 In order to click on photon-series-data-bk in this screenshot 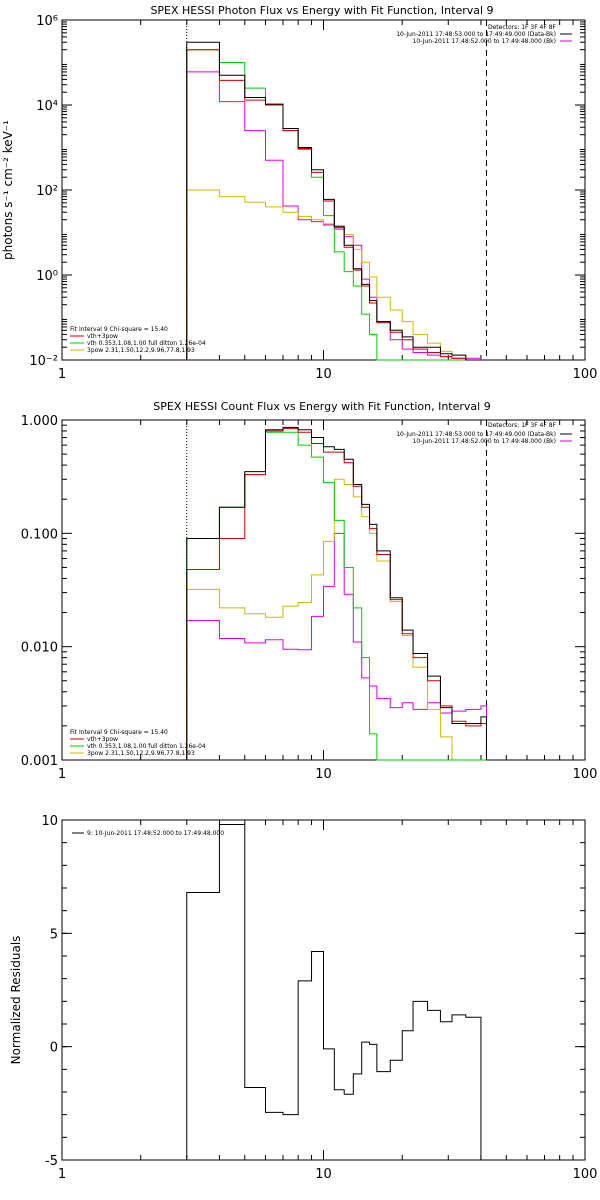, I will do `click(333, 201)`.